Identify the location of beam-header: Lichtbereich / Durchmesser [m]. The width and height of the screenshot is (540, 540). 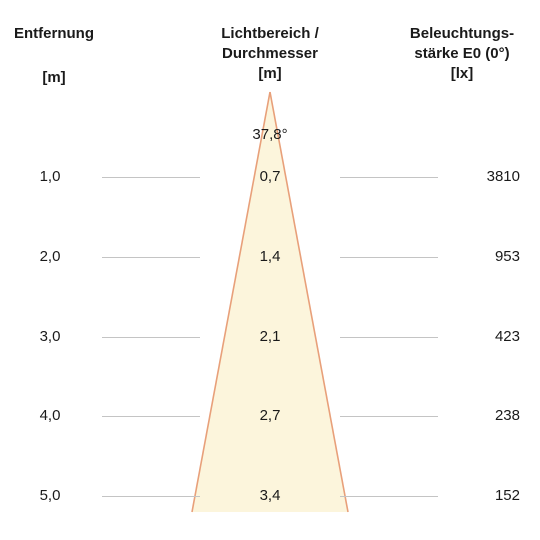
(270, 54).